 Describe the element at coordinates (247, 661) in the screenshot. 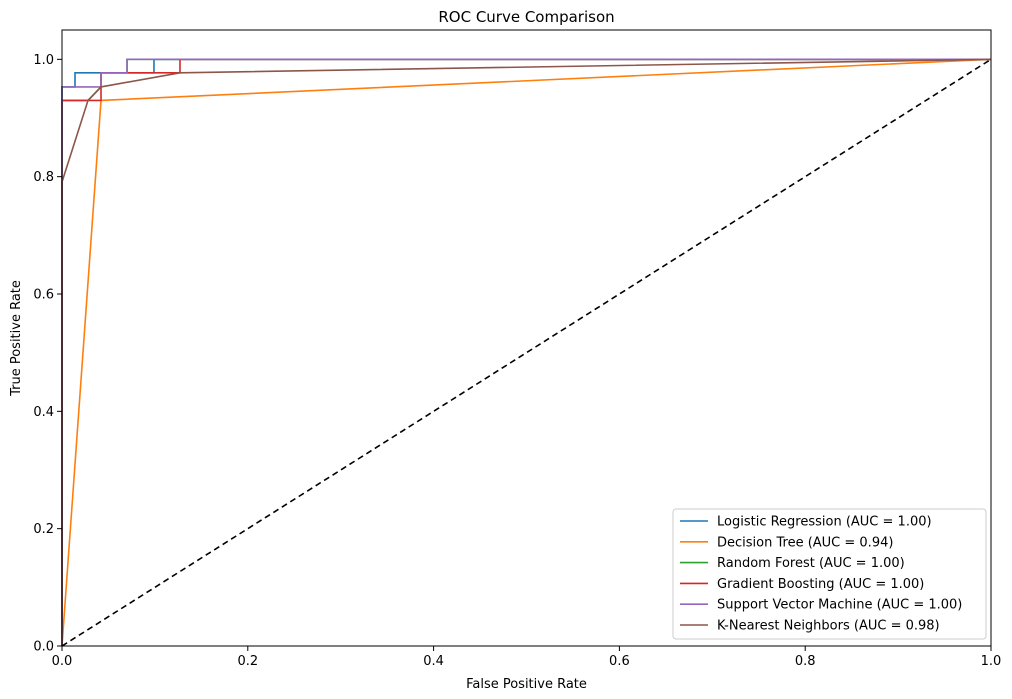

I see `x-tick-label: 0.2` at that location.